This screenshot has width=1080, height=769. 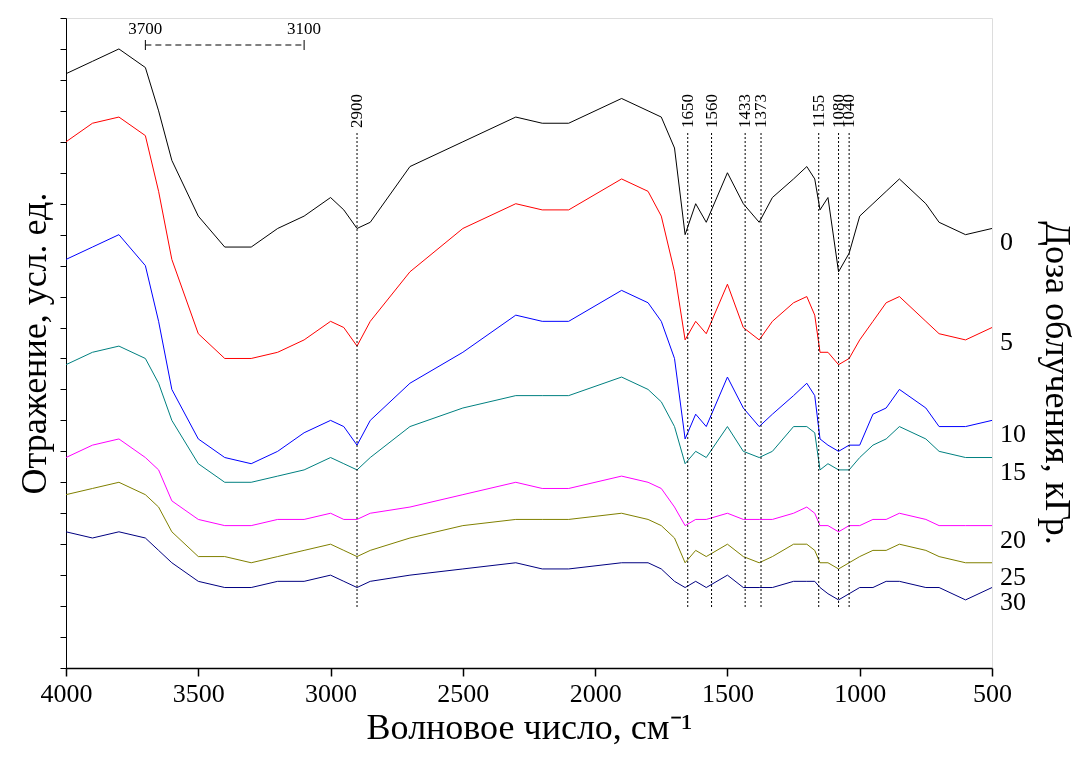 What do you see at coordinates (818, 111) in the screenshot?
I see `ref-line-label: 1155` at bounding box center [818, 111].